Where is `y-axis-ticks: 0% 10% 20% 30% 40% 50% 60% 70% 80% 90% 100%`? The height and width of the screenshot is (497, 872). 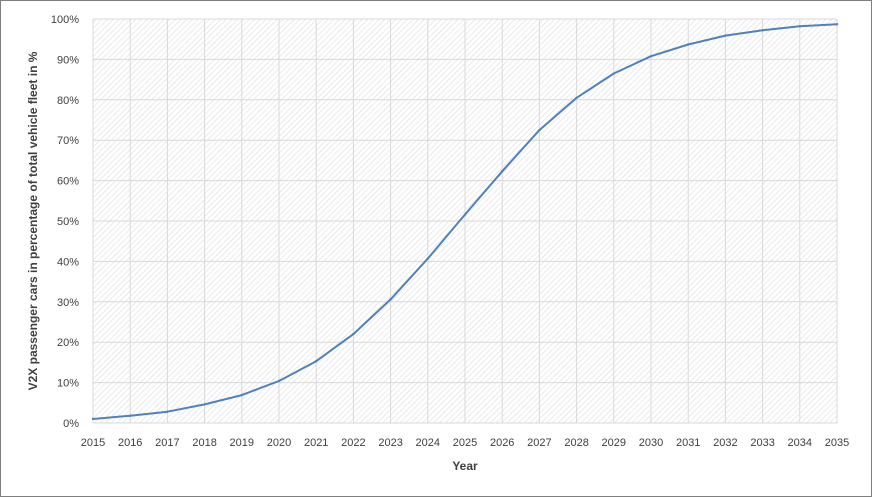 y-axis-ticks: 0% 10% 20% 30% 40% 50% 60% 70% 80% 90% 100% is located at coordinates (65, 222).